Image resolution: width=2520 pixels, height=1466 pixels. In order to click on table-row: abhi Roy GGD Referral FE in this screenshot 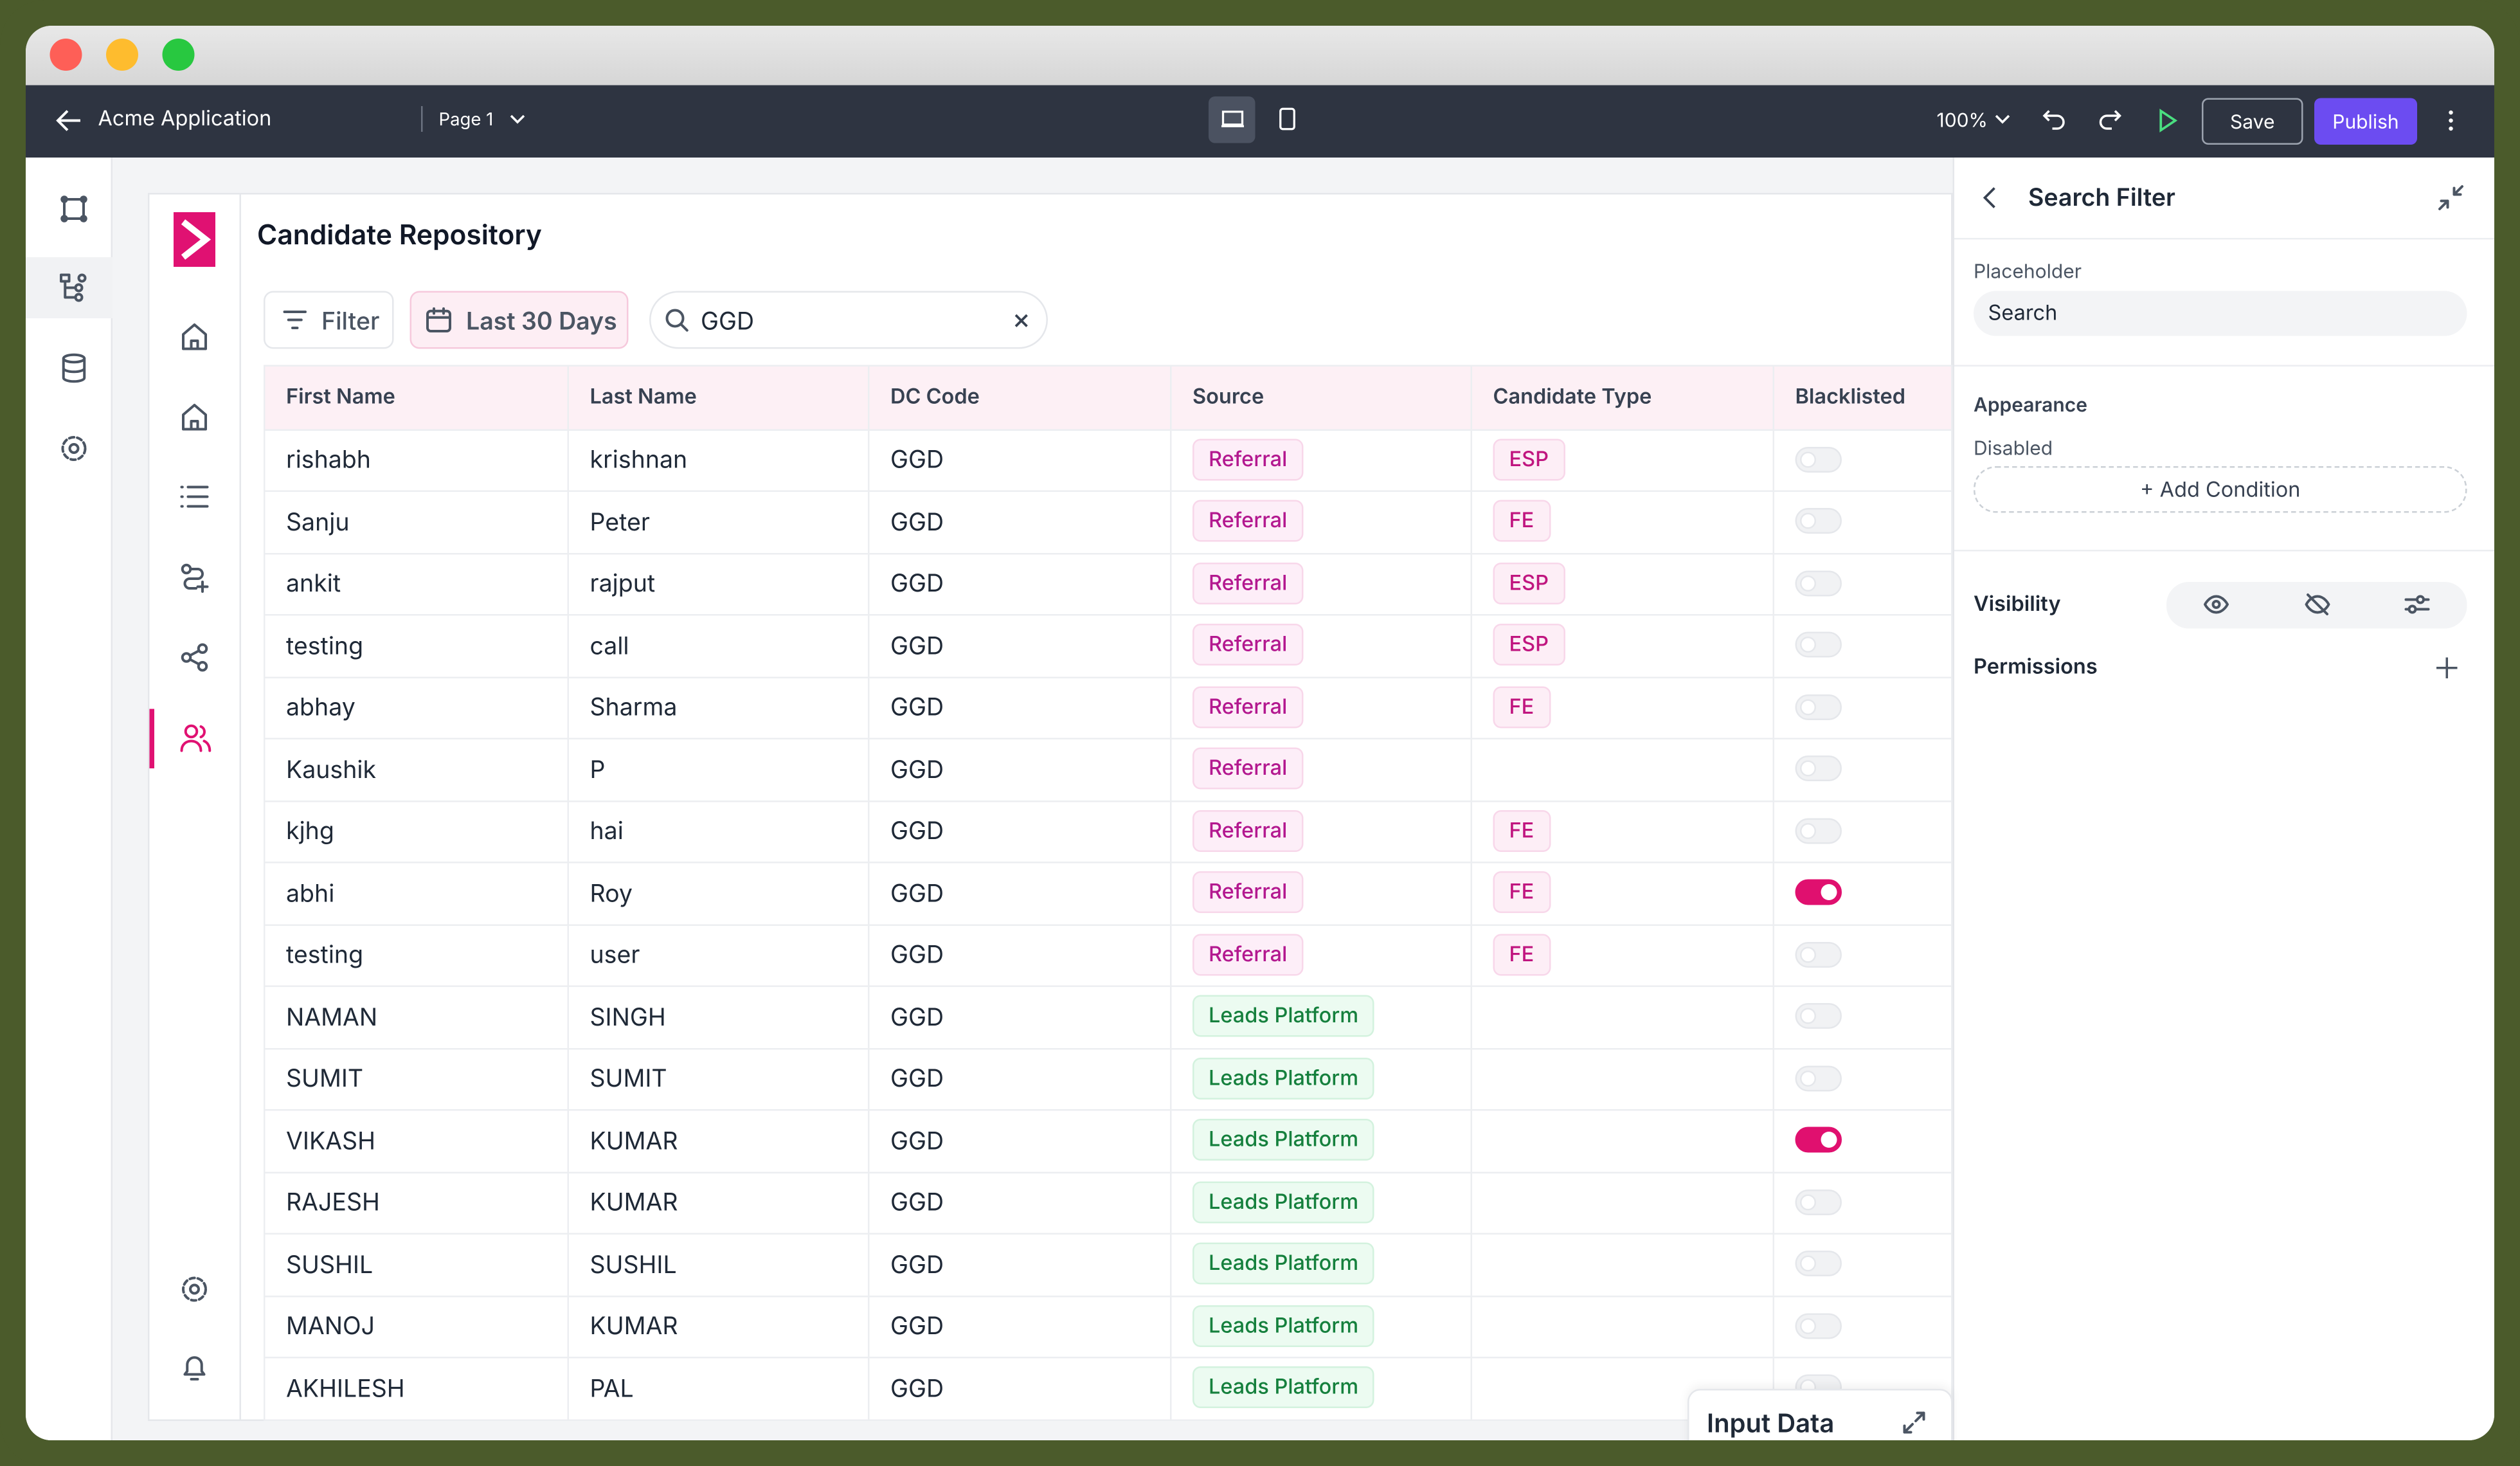, I will do `click(1108, 893)`.